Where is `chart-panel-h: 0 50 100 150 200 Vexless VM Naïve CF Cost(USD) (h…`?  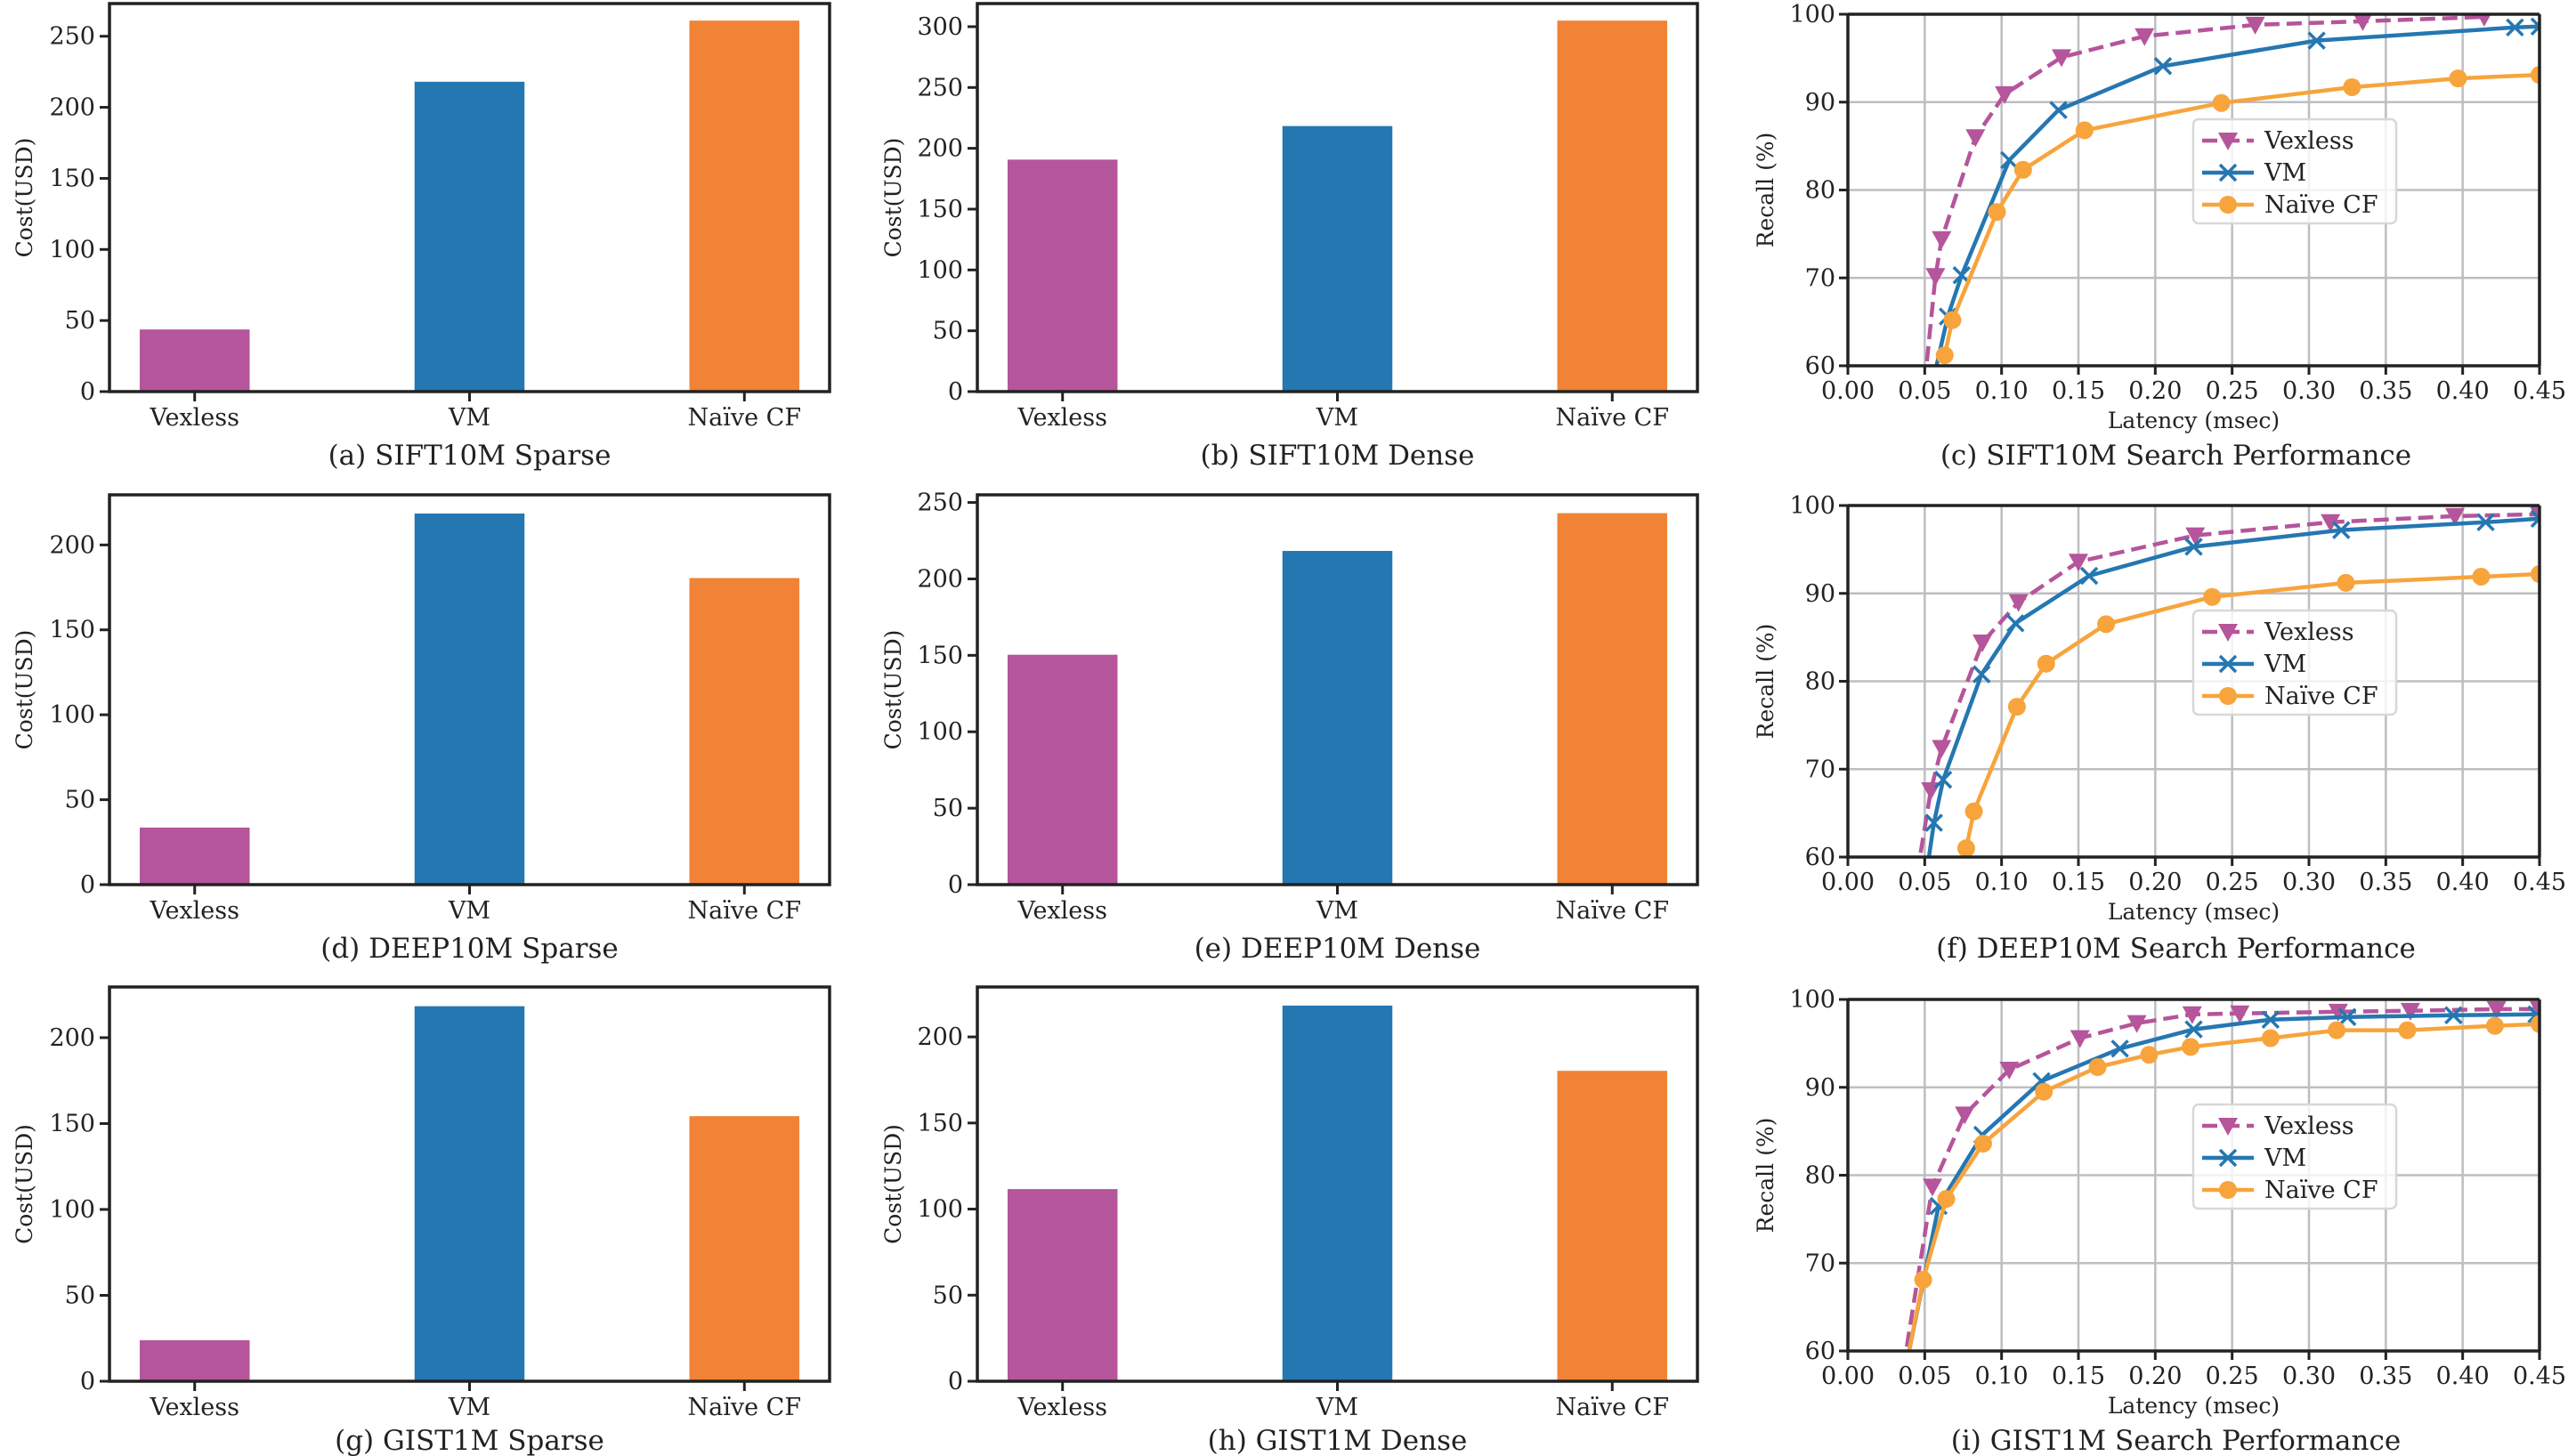
chart-panel-h: 0 50 100 150 200 Vexless VM Naïve CF Cost(USD) (h… is located at coordinates (1289, 1220).